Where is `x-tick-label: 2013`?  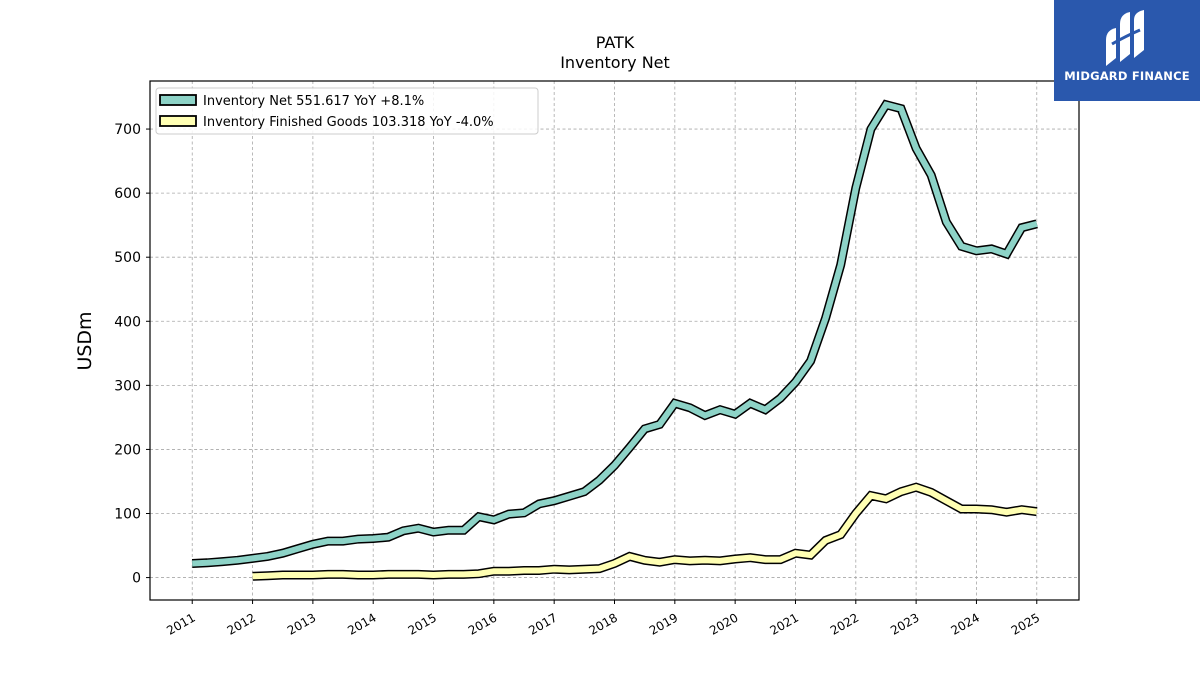
x-tick-label: 2013 is located at coordinates (301, 623).